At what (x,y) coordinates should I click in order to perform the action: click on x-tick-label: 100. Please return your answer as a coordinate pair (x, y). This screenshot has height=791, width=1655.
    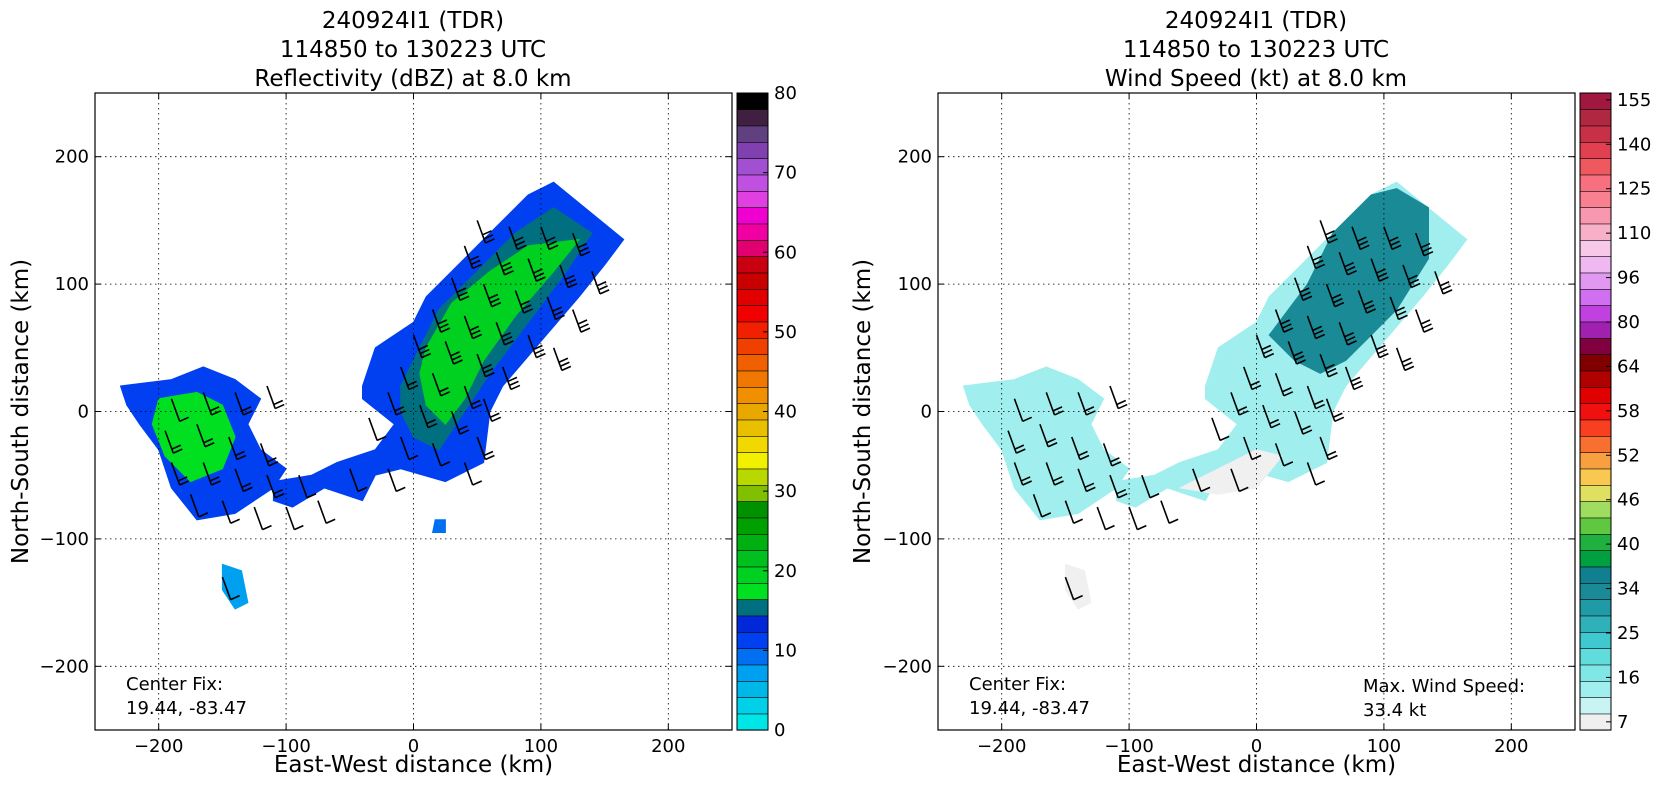
    Looking at the image, I should click on (541, 746).